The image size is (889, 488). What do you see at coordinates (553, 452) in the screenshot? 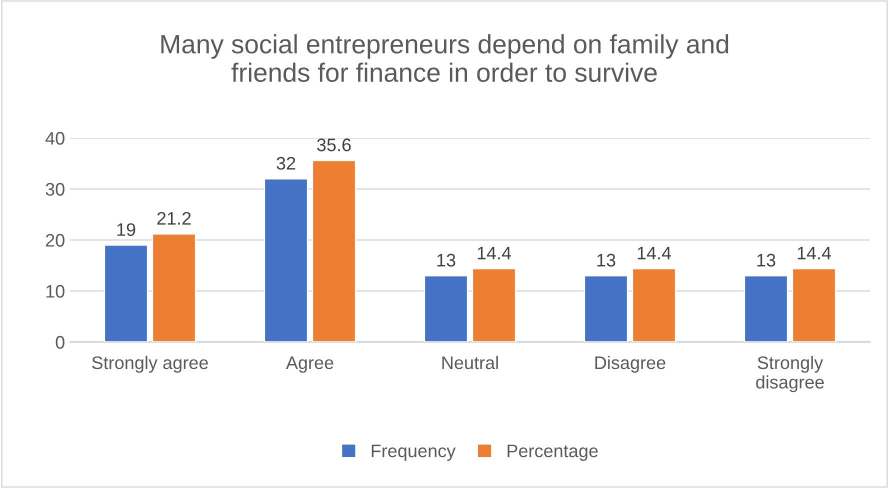
I see `legend-label: Percentage` at bounding box center [553, 452].